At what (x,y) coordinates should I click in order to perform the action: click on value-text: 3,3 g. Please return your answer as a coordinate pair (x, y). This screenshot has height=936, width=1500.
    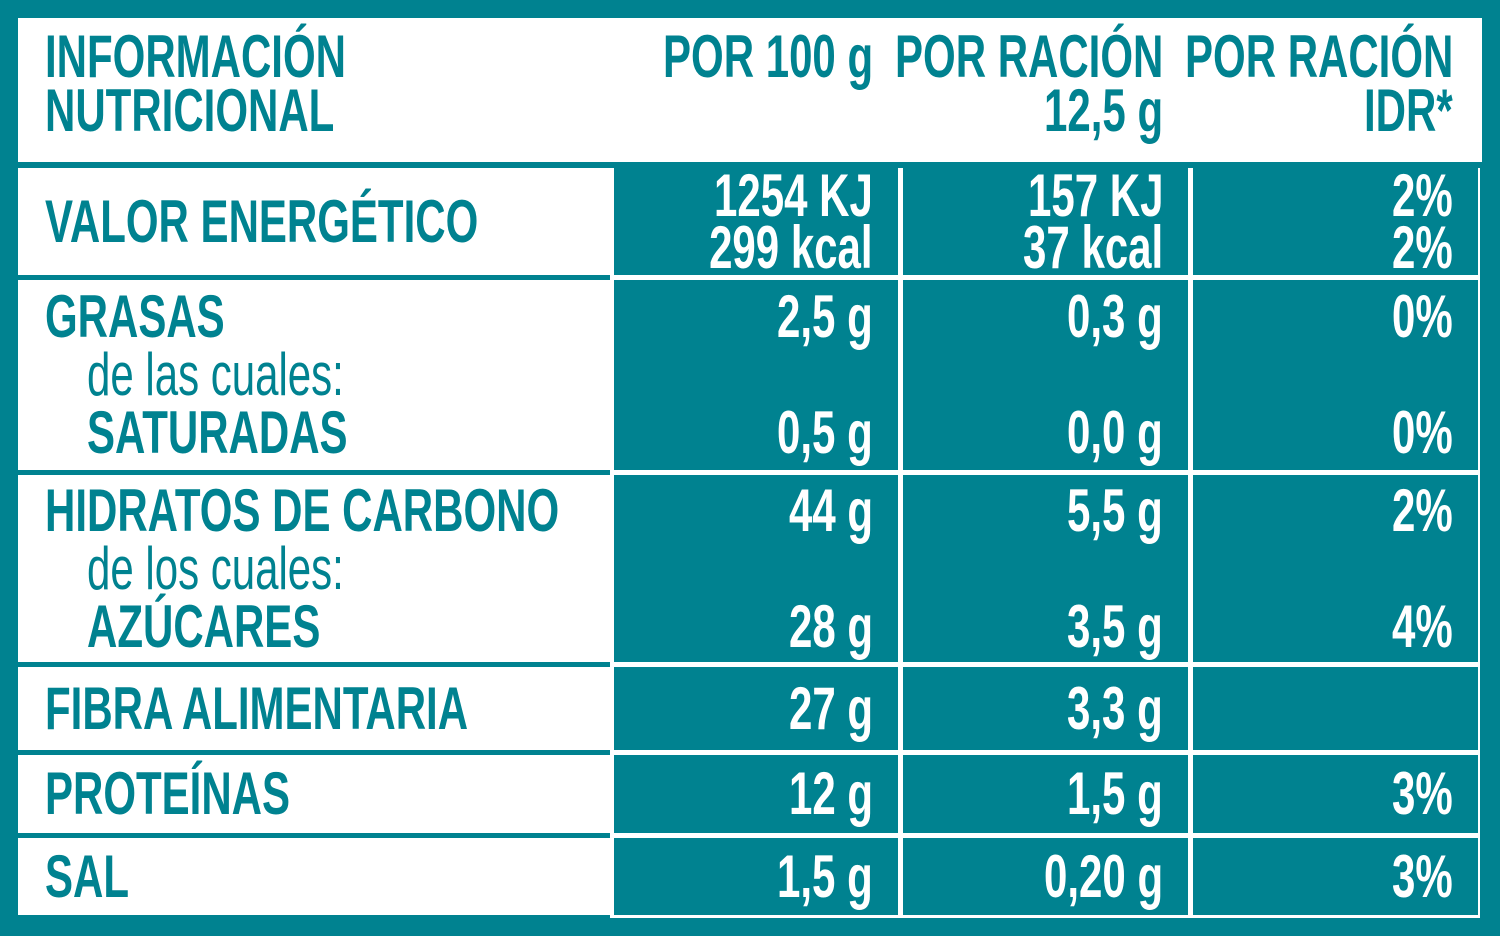
    Looking at the image, I should click on (1115, 708).